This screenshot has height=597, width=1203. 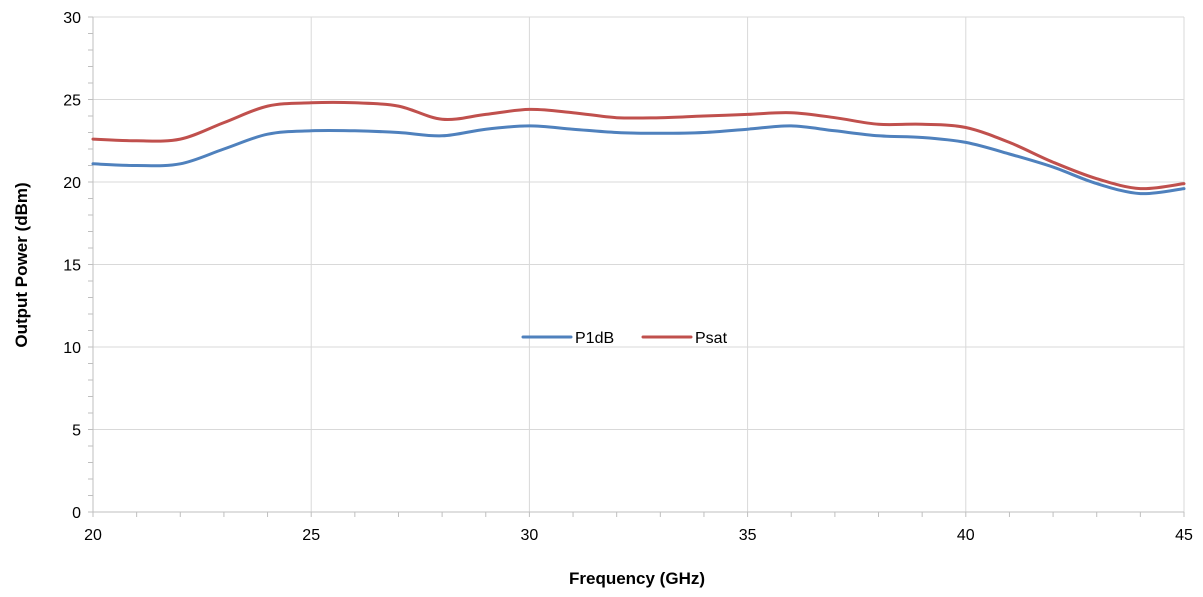 What do you see at coordinates (711, 338) in the screenshot?
I see `legend-label-psat: Psat` at bounding box center [711, 338].